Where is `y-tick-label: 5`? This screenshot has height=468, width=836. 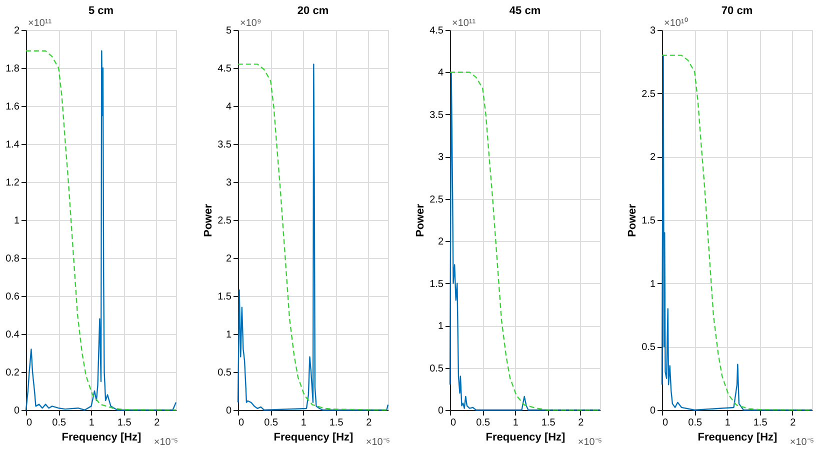
y-tick-label: 5 is located at coordinates (229, 31).